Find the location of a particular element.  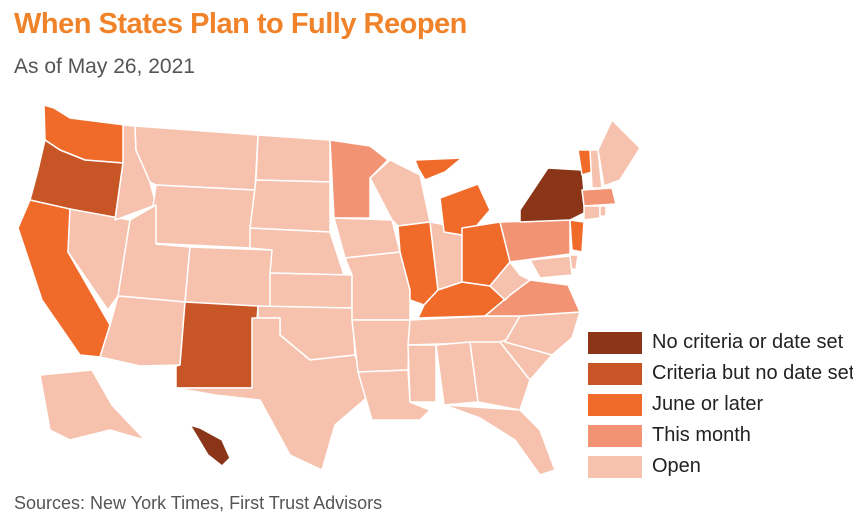

state-ms is located at coordinates (422, 373).